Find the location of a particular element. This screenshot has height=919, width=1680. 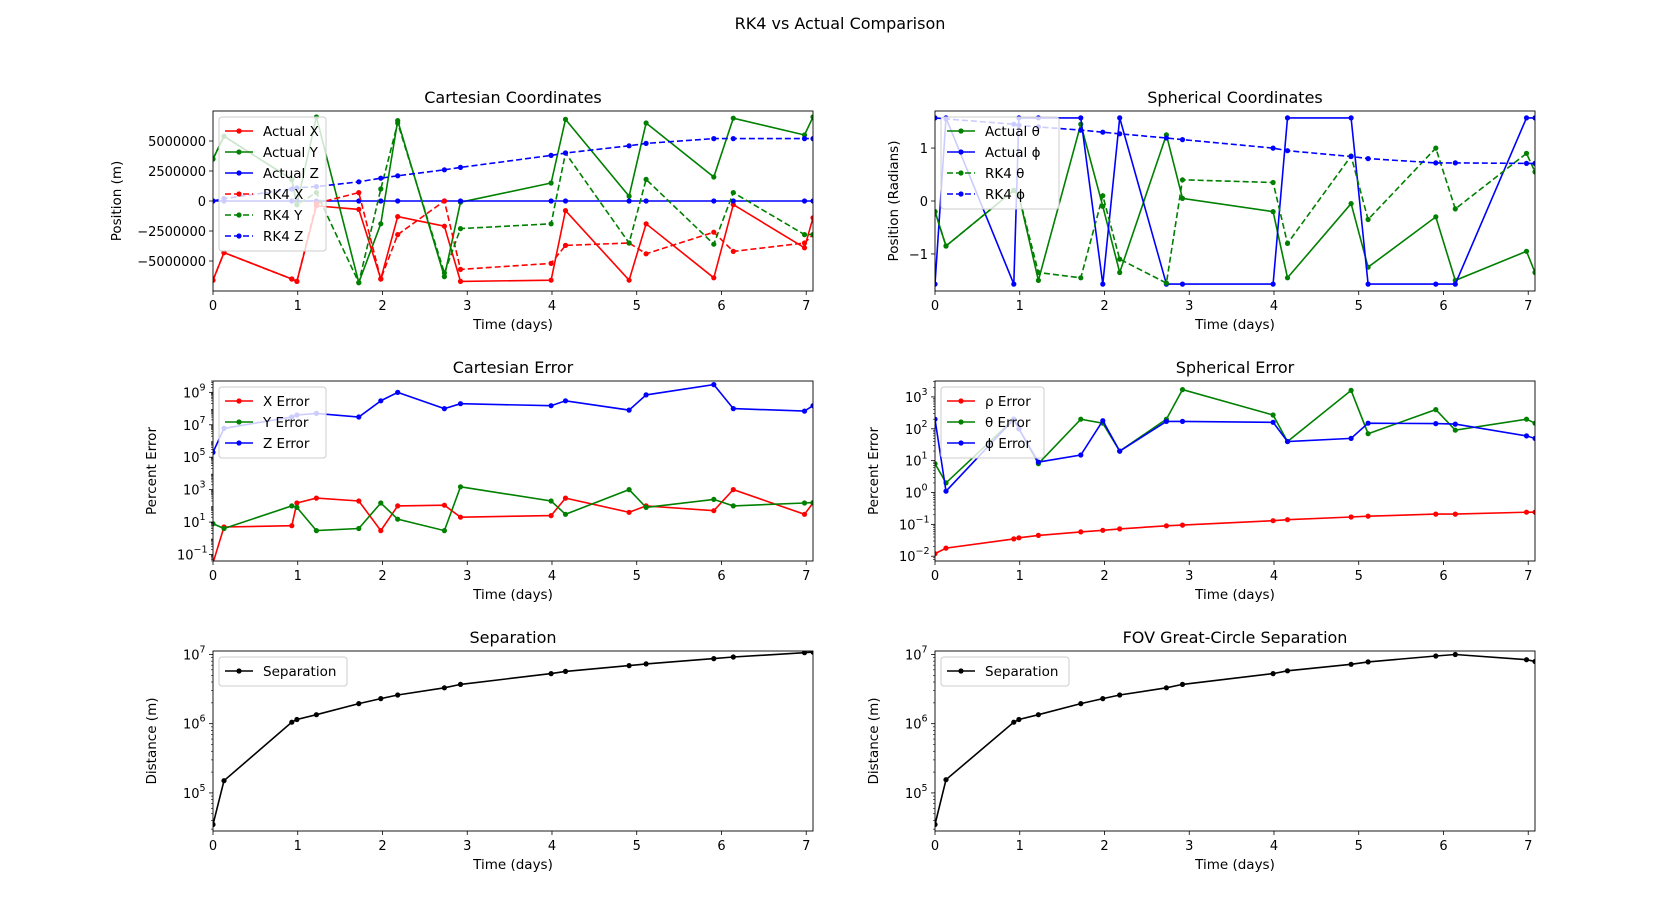

axes-title: Separation is located at coordinates (513, 637).